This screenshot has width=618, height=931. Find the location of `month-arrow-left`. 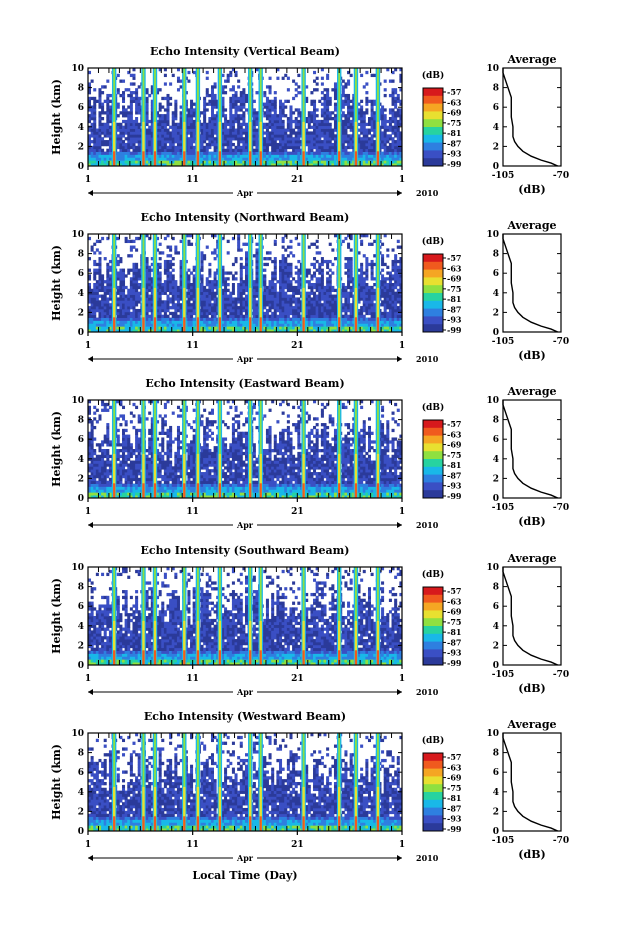

month-arrow-left is located at coordinates (90, 525).